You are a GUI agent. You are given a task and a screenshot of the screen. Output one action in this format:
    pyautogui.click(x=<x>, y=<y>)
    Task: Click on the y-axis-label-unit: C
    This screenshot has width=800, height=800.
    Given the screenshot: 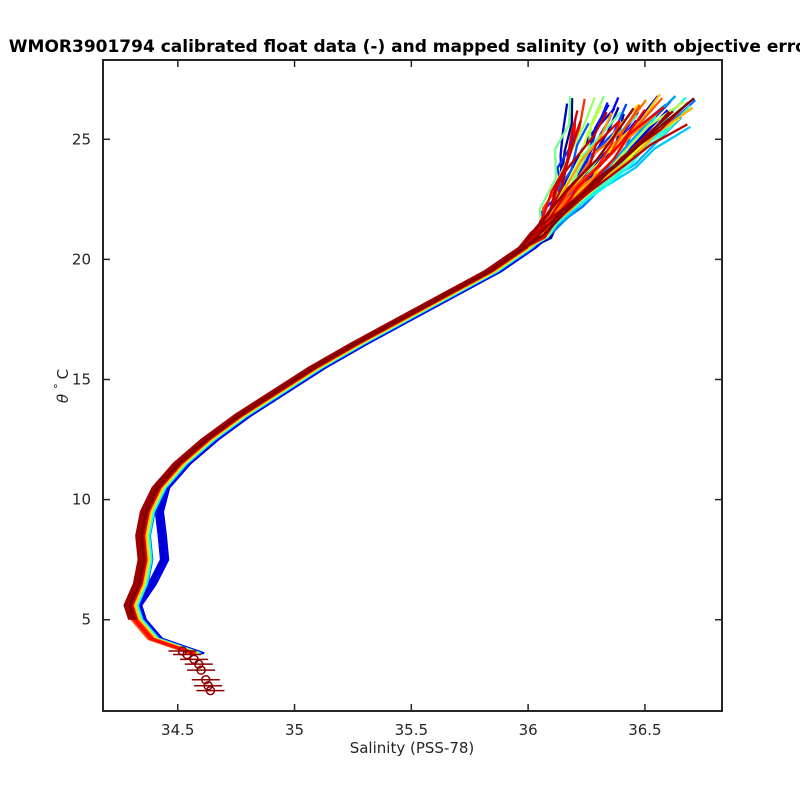 What is the action you would take?
    pyautogui.click(x=63, y=374)
    